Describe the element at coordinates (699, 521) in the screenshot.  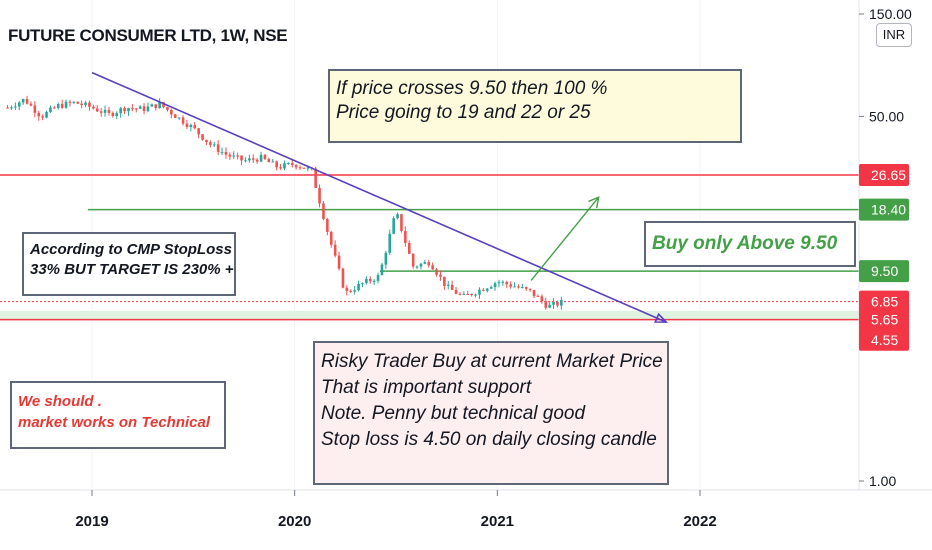
I see `x-tick-label: 2022` at that location.